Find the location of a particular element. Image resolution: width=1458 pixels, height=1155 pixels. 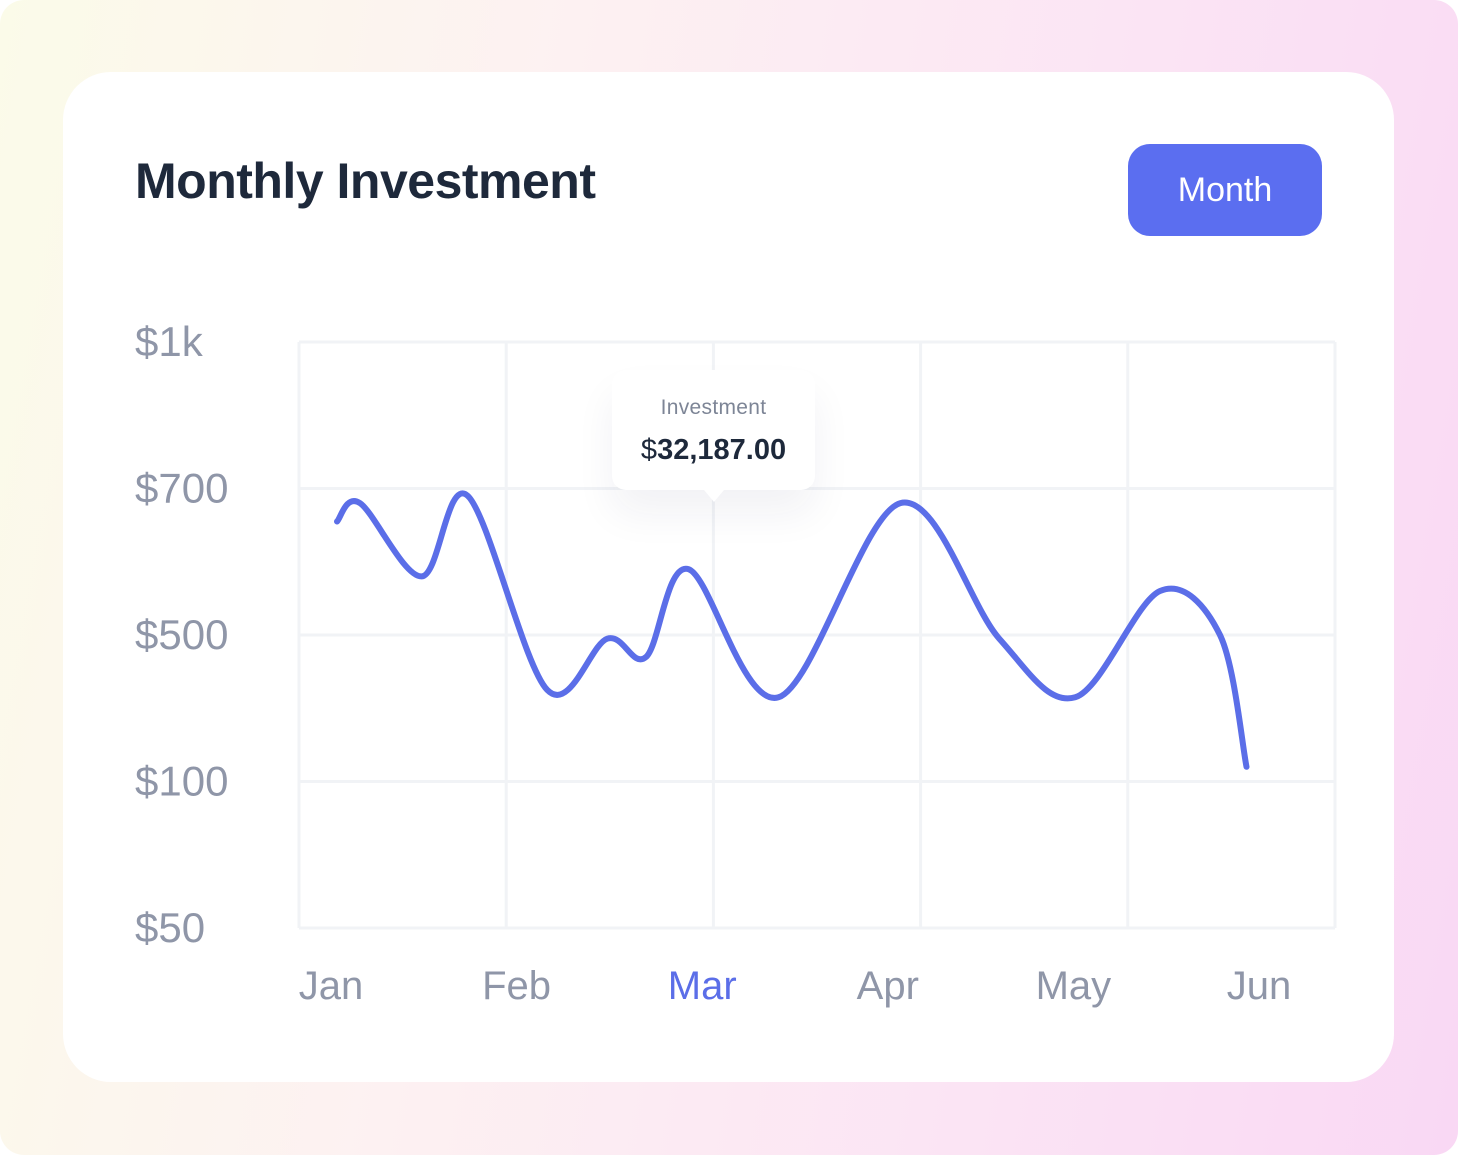

x-tick-label-mar: Mar is located at coordinates (702, 986).